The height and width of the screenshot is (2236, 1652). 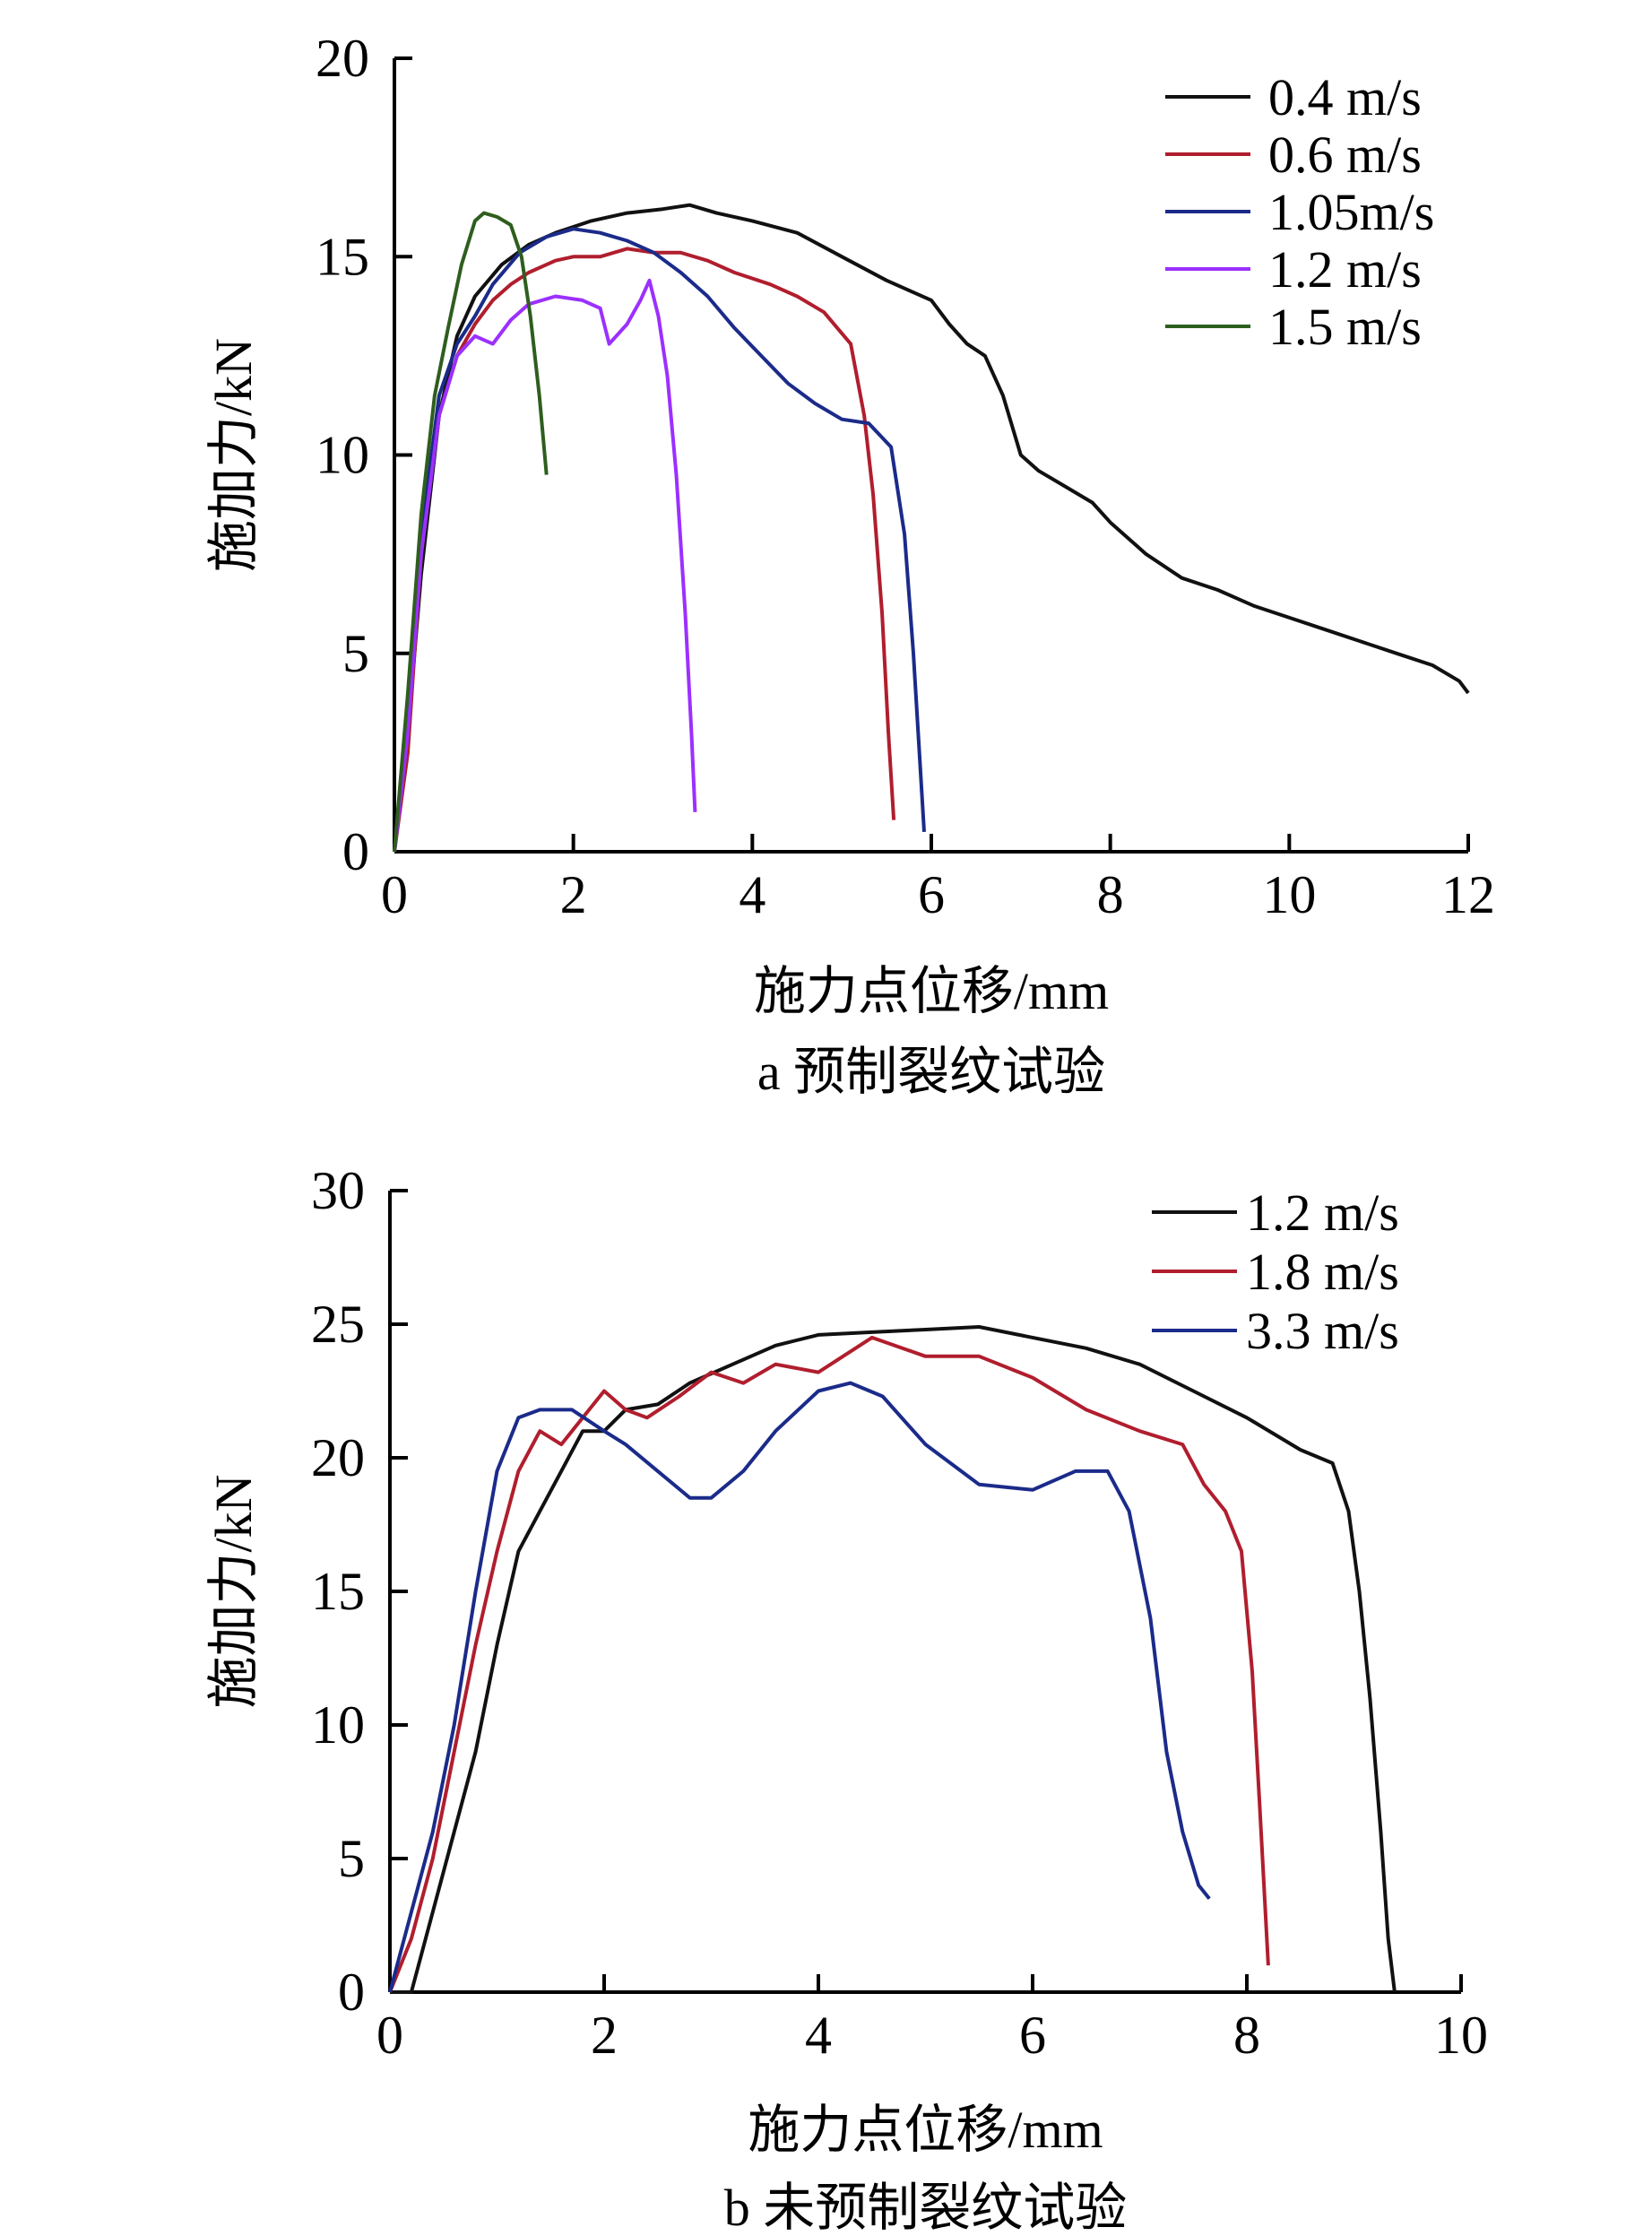 I want to click on legend-label: 1.05m/s, so click(x=1351, y=212).